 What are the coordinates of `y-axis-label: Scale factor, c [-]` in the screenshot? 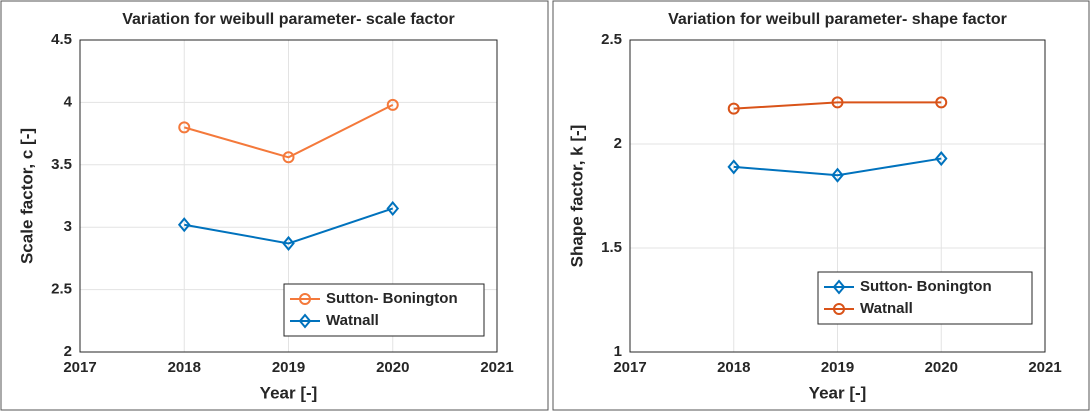 It's located at (26, 196).